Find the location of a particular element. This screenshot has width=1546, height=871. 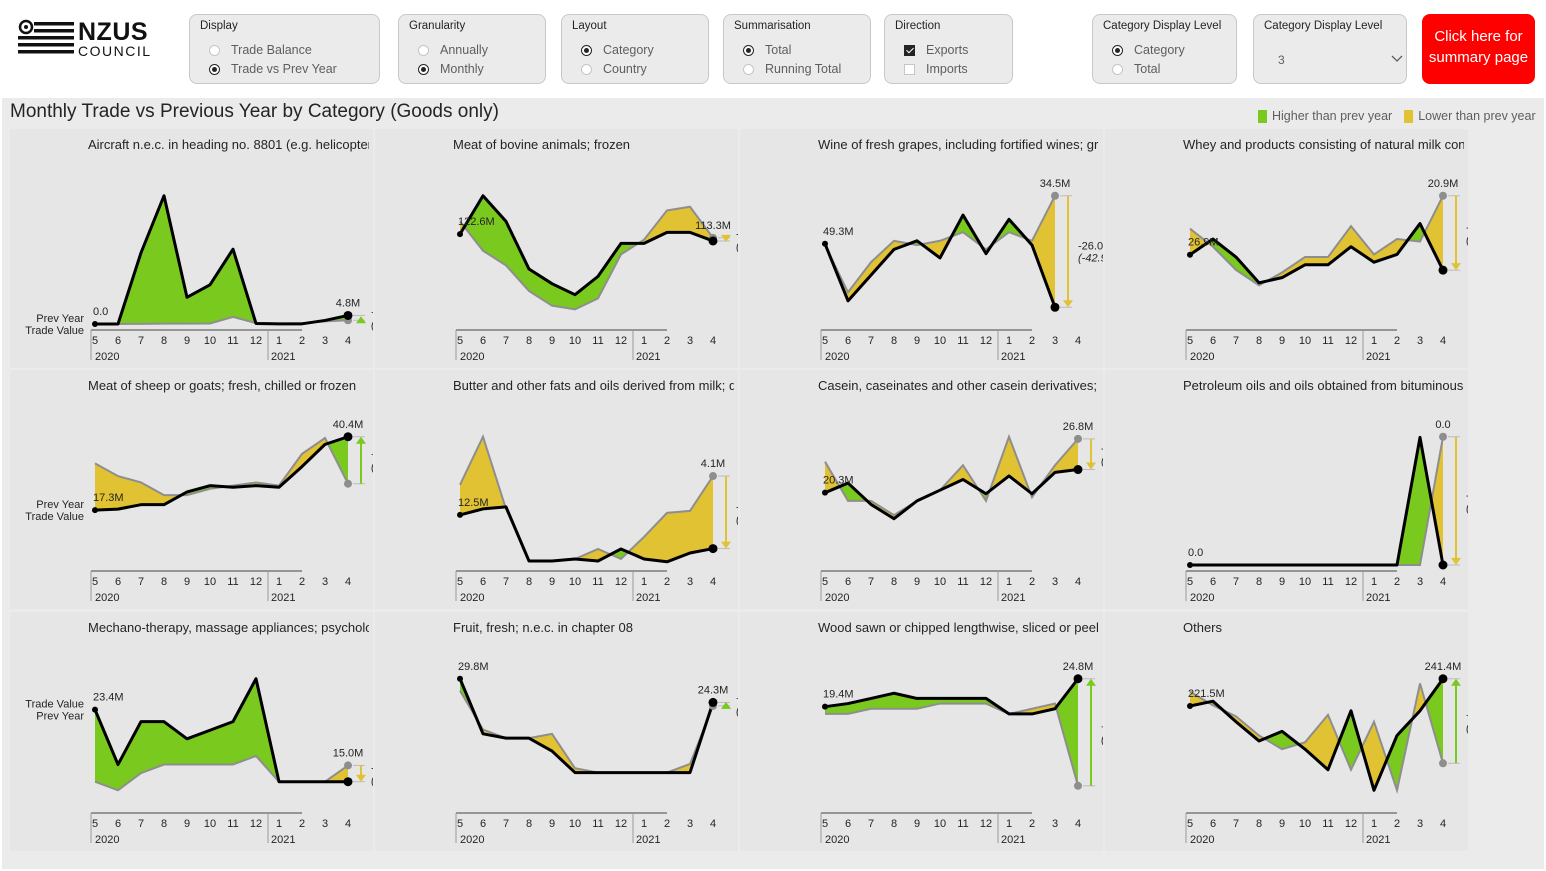

year-label: 2021 is located at coordinates (283, 598).